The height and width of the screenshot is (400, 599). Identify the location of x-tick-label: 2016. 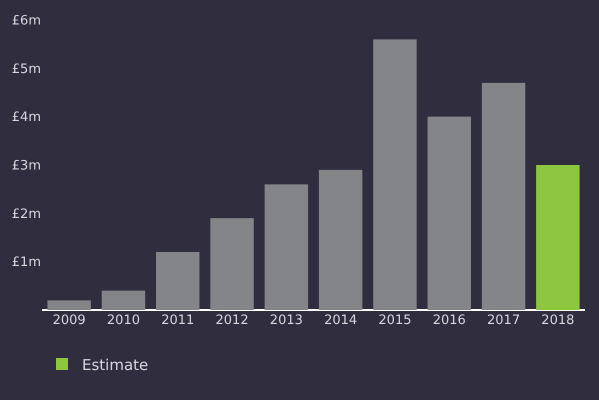
(449, 320).